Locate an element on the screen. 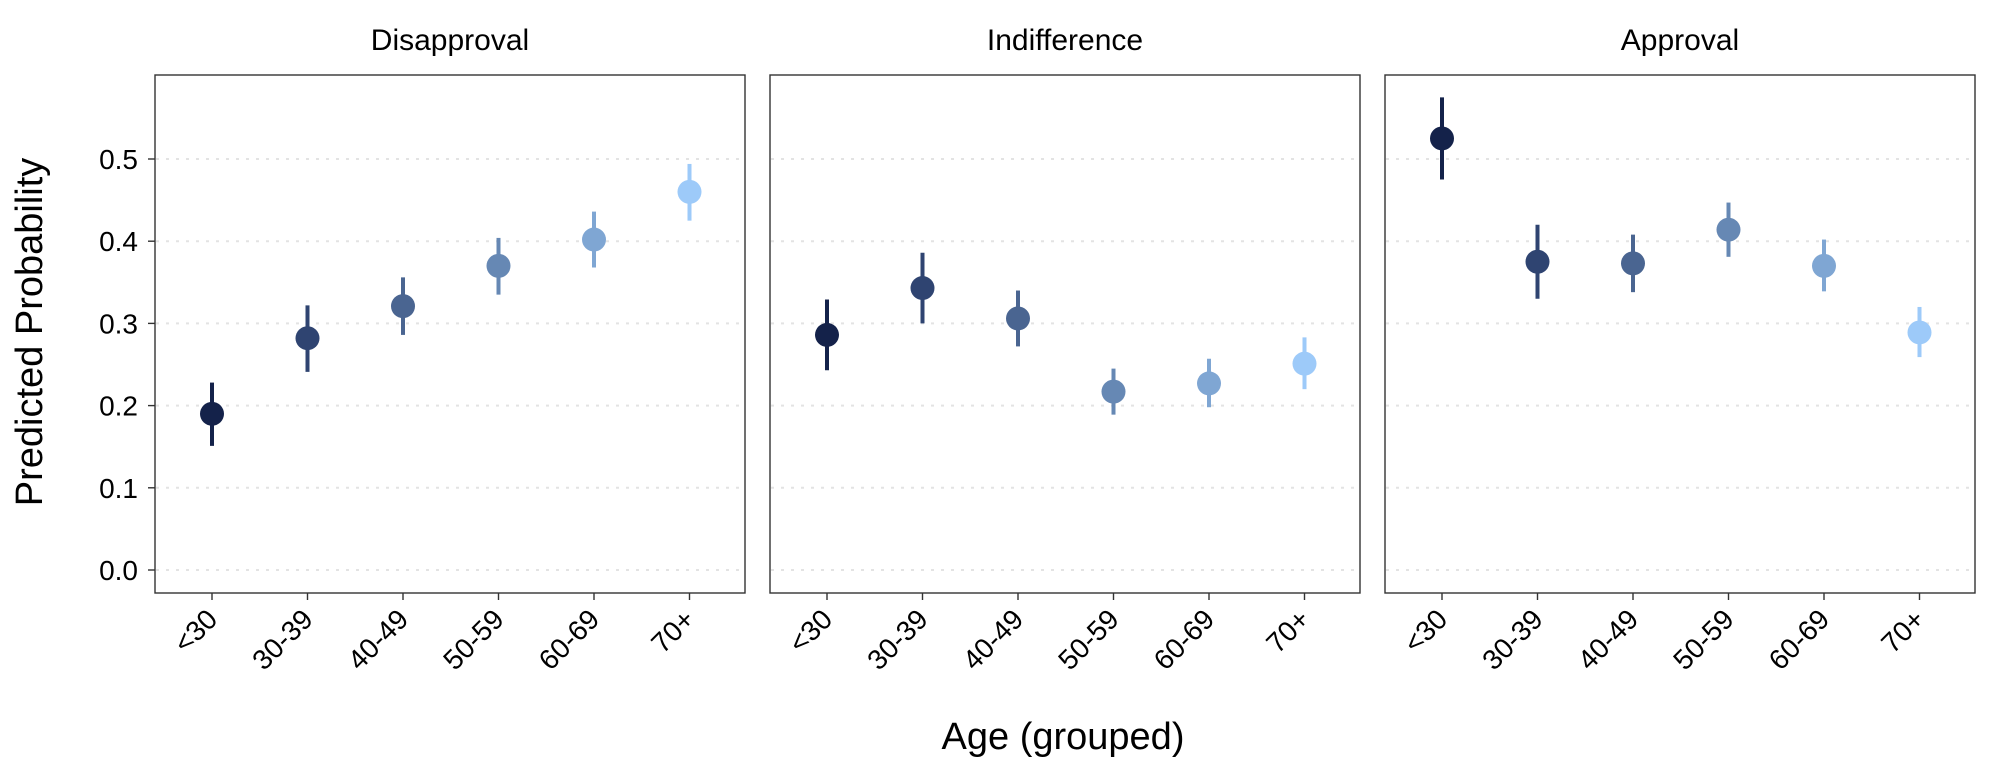 This screenshot has width=1992, height=764. x-axis-title: Age (grouped) is located at coordinates (1063, 737).